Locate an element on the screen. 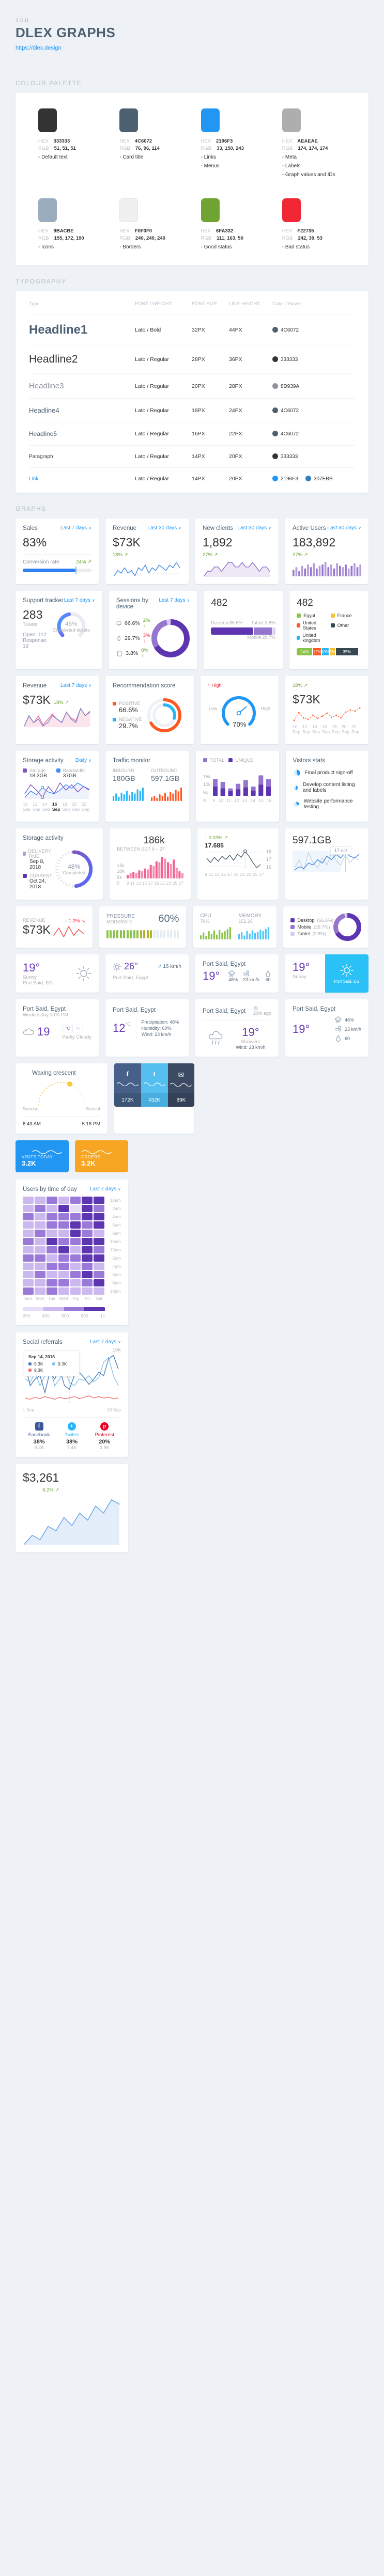  unit-toggle: °C °F is located at coordinates (72, 1028).